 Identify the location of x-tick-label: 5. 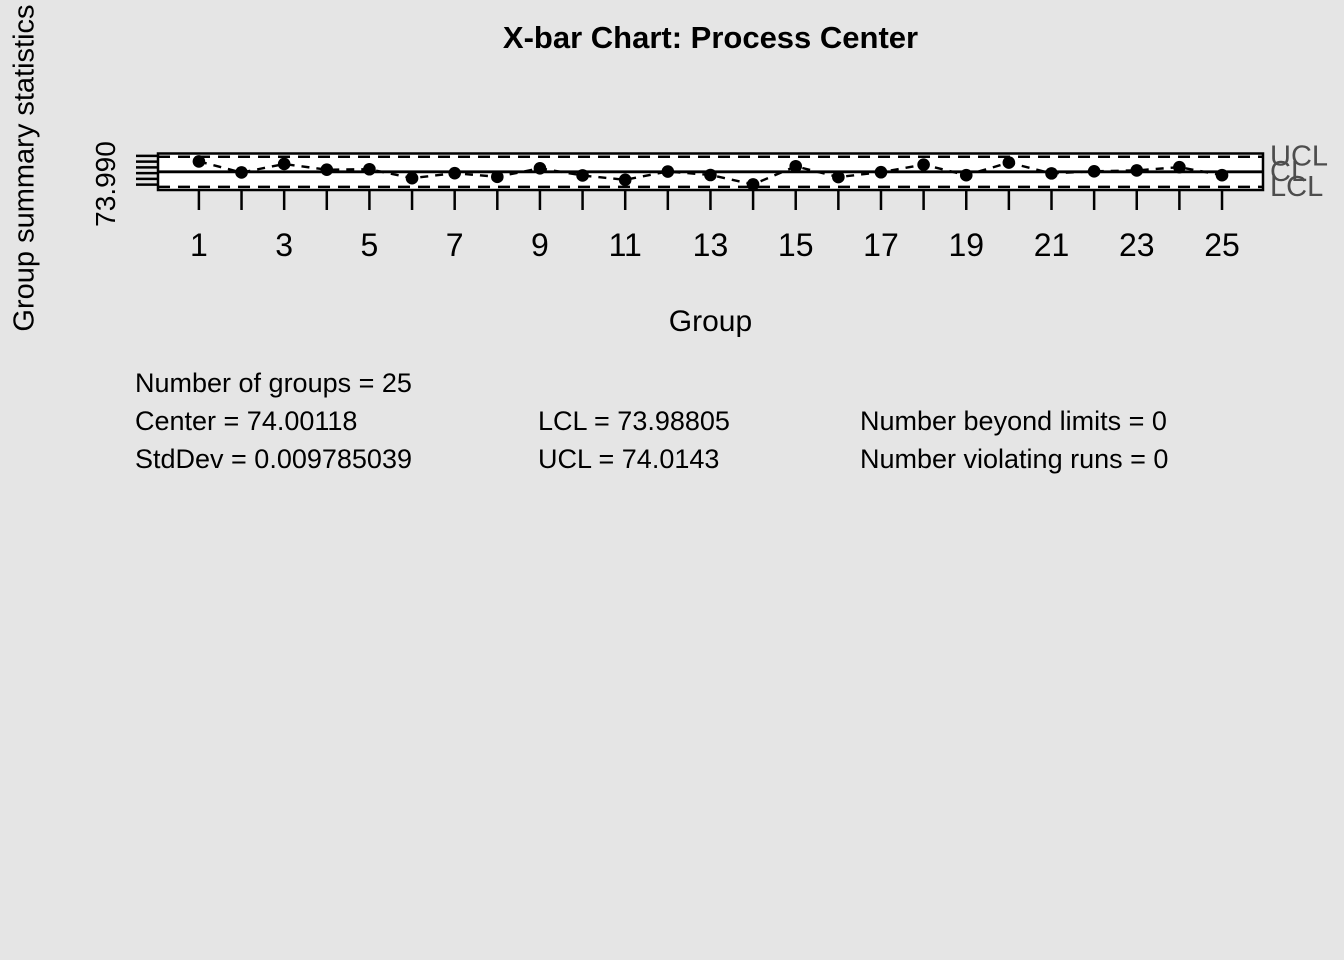
(370, 245).